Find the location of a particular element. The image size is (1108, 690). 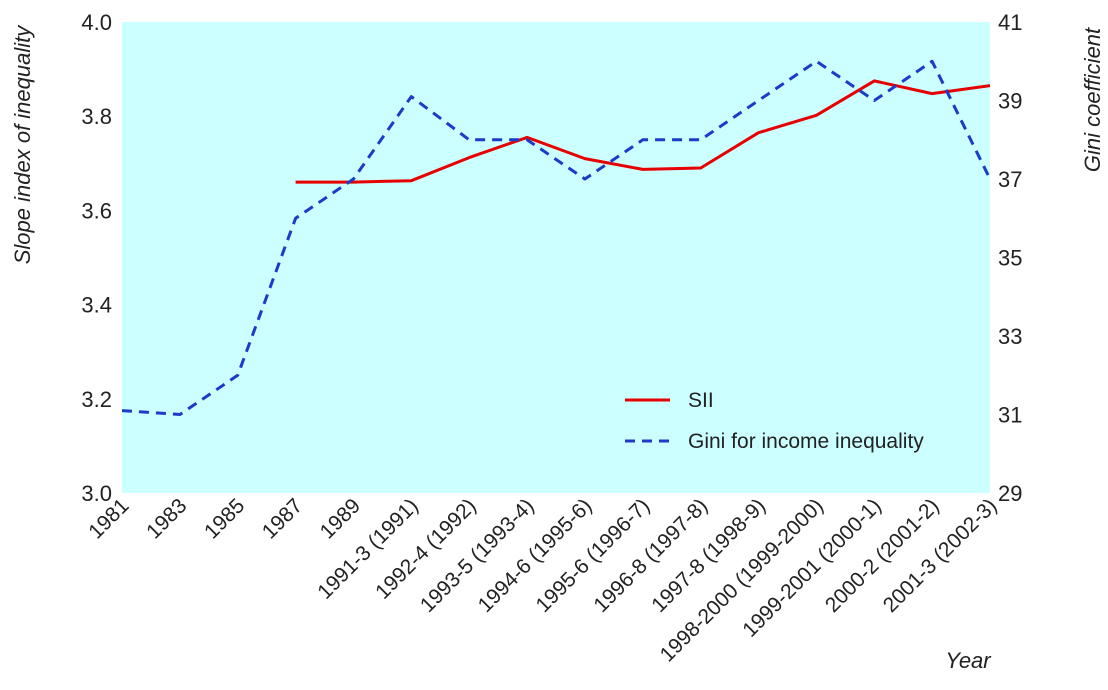

right-tick-label: 39 is located at coordinates (1010, 101).